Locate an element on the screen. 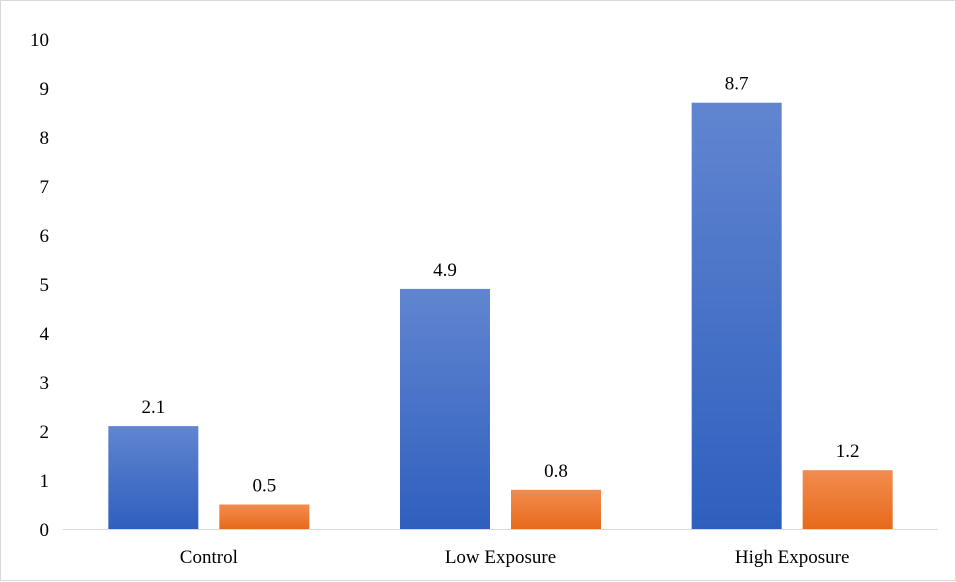  y-tick-label: 9 is located at coordinates (45, 89).